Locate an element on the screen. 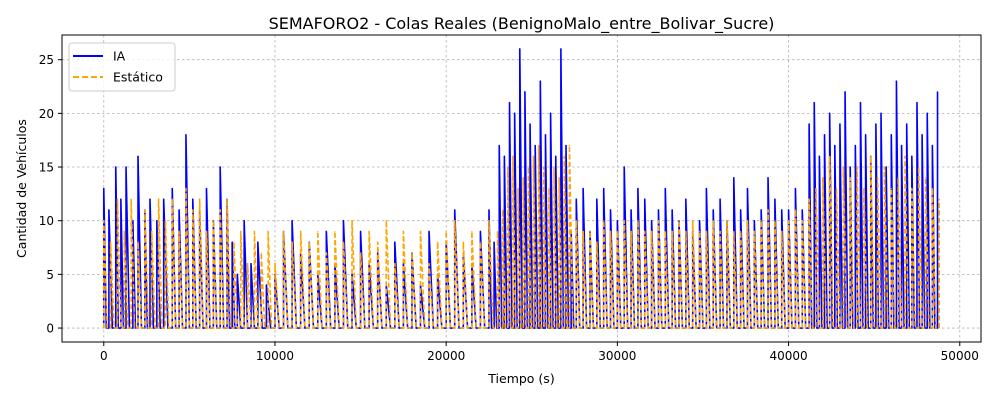  y-tick-label: 20 is located at coordinates (46, 114).